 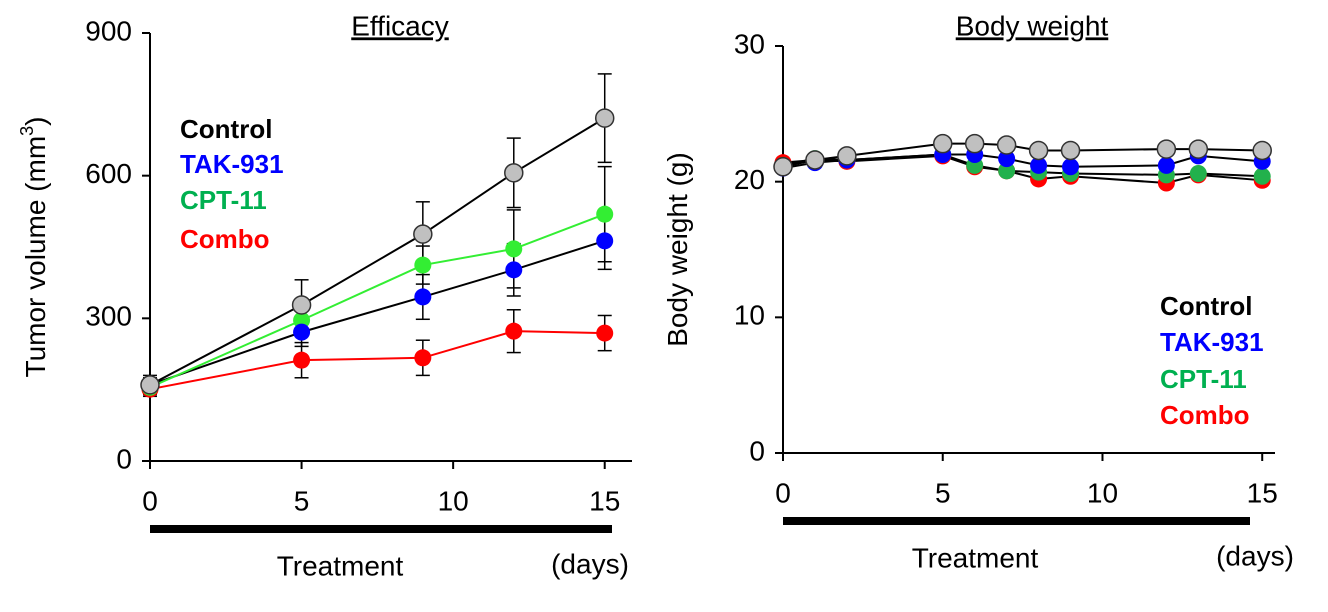 I want to click on chart-title: Efficacy, so click(x=400, y=25).